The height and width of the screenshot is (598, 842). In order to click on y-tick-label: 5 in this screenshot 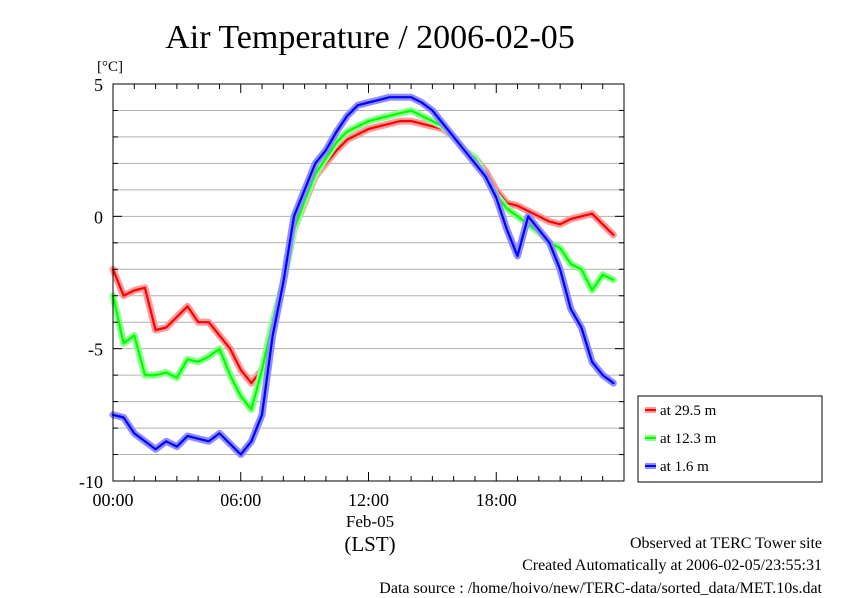, I will do `click(98, 85)`.